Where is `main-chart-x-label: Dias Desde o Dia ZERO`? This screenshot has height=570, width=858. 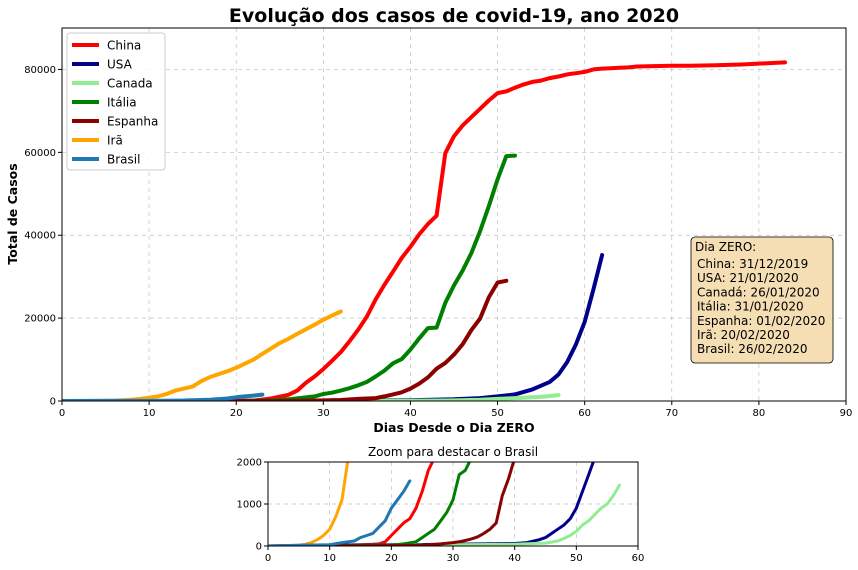 main-chart-x-label: Dias Desde o Dia ZERO is located at coordinates (453, 427).